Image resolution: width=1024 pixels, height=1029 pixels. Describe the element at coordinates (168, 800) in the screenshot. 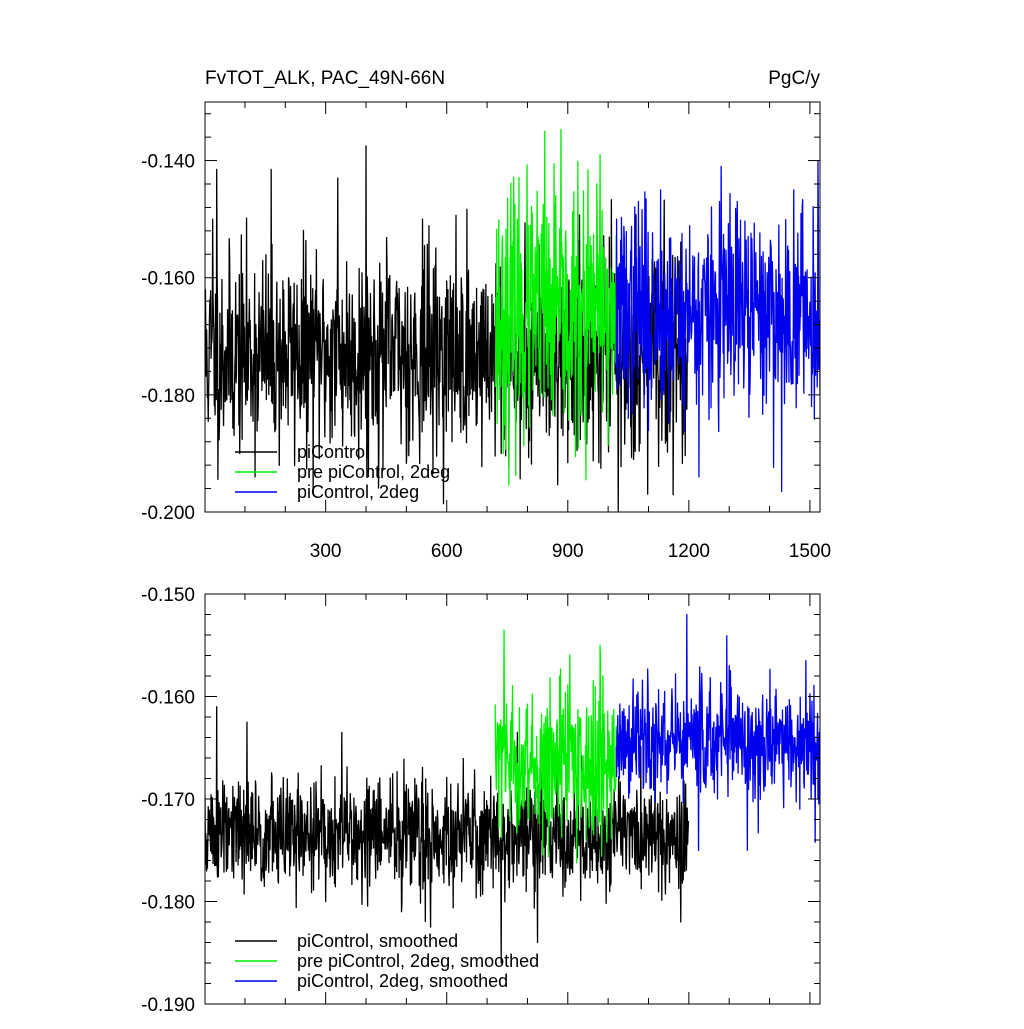

I see `bottom-y-tick-label: -0.170` at that location.